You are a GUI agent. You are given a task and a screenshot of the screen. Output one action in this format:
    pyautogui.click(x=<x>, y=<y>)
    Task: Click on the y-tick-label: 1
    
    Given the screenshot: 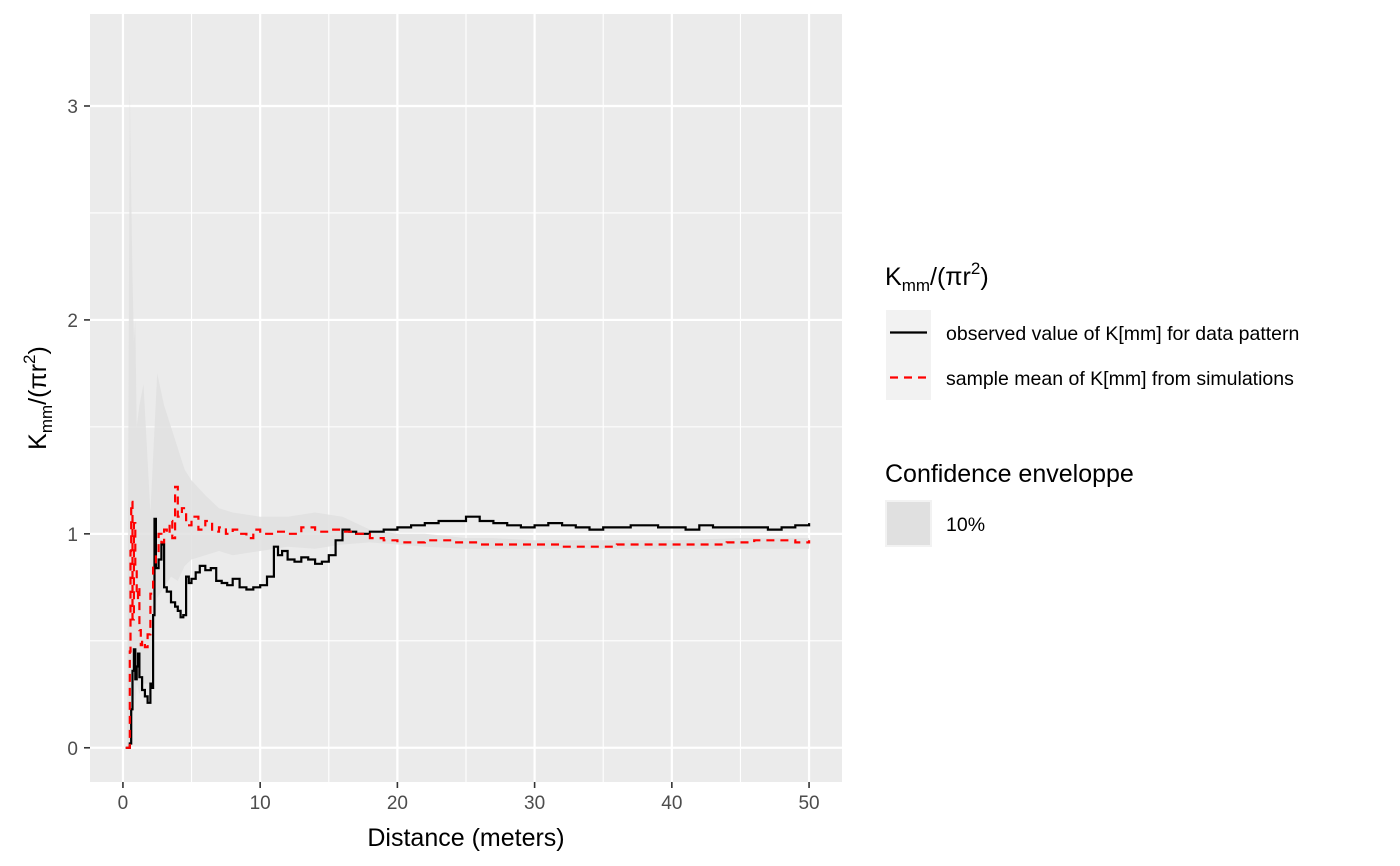 What is the action you would take?
    pyautogui.click(x=72, y=535)
    